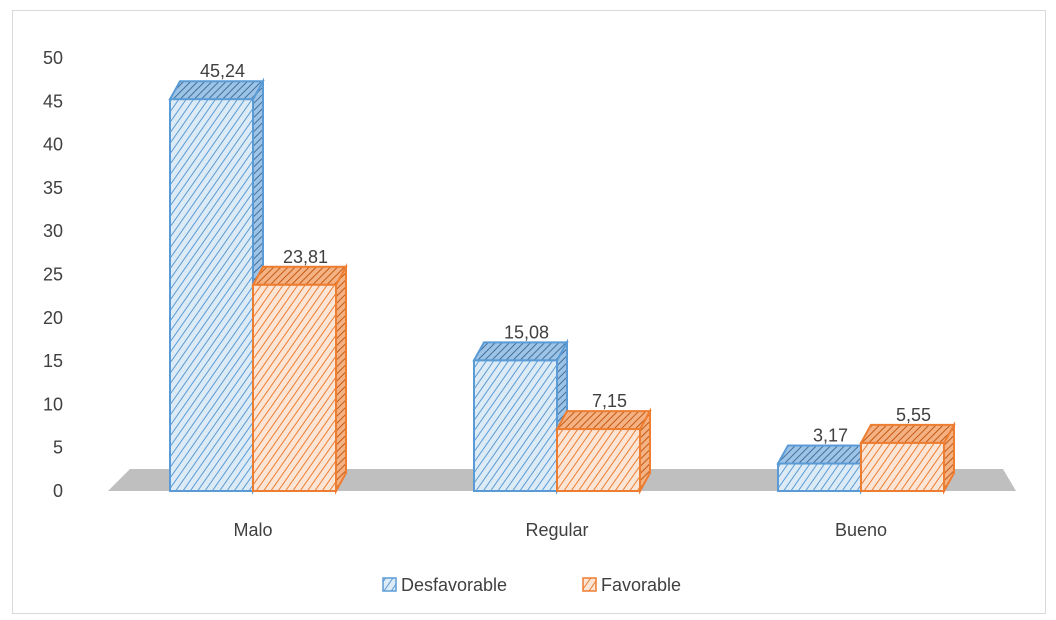 This screenshot has height=620, width=1056. What do you see at coordinates (861, 530) in the screenshot?
I see `x-category-label: Bueno` at bounding box center [861, 530].